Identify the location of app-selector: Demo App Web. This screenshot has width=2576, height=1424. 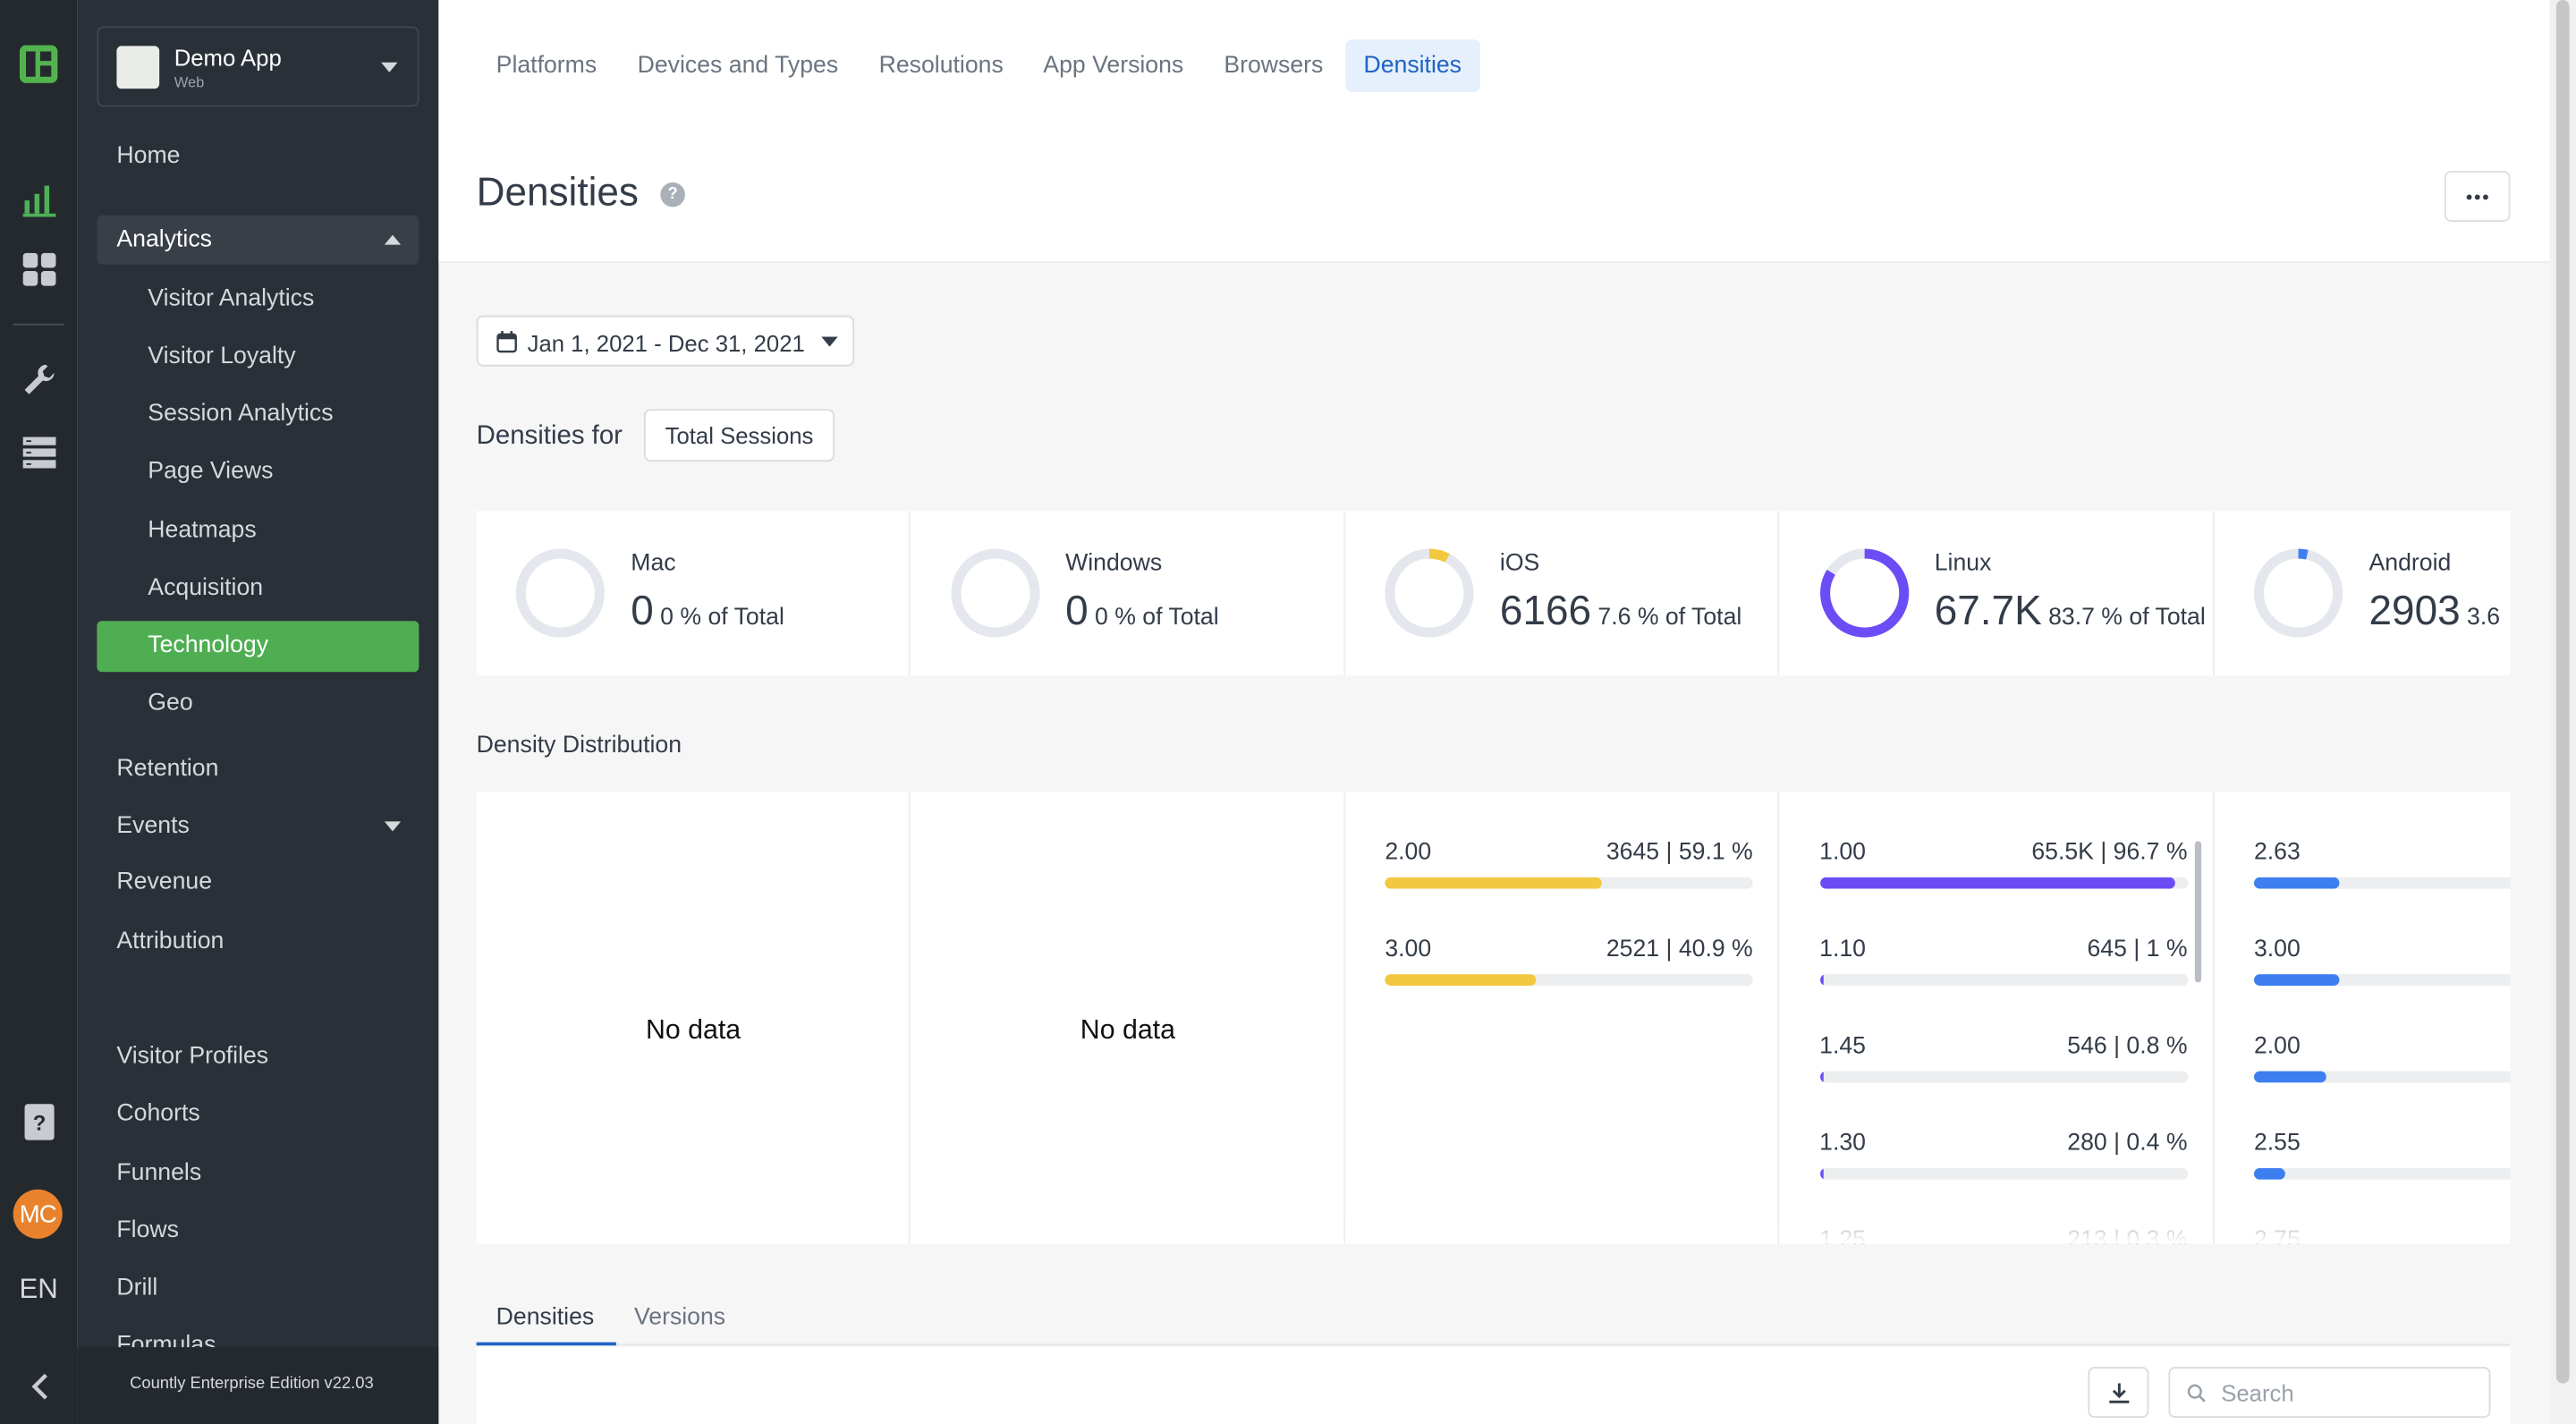
(258, 66).